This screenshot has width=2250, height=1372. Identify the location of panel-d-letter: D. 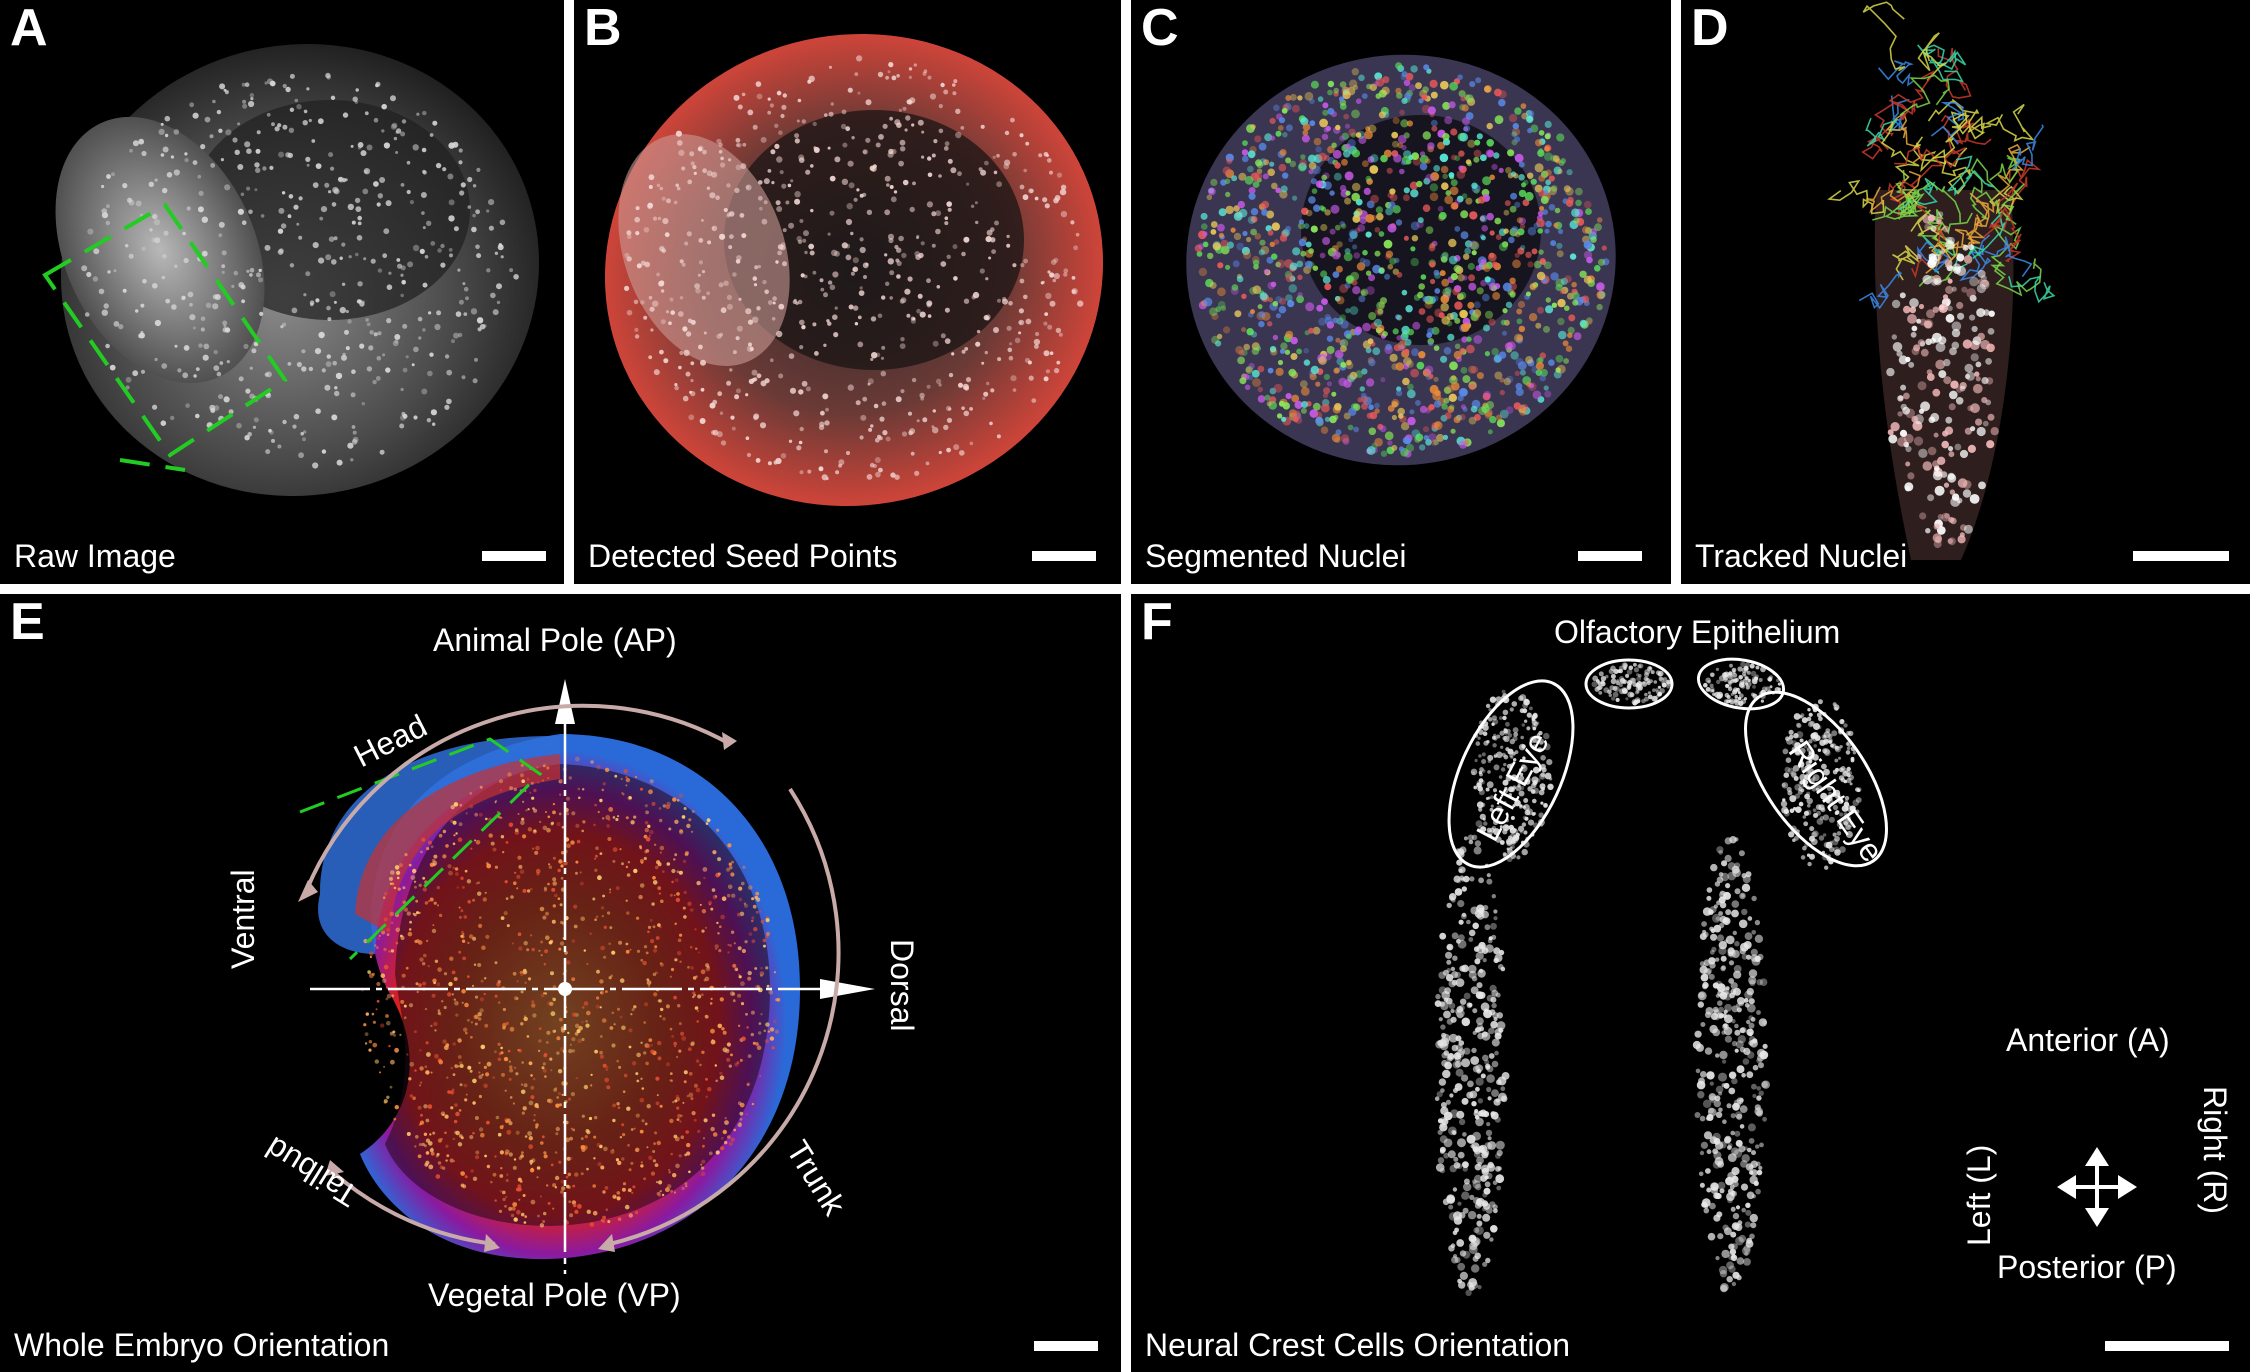
(1710, 28).